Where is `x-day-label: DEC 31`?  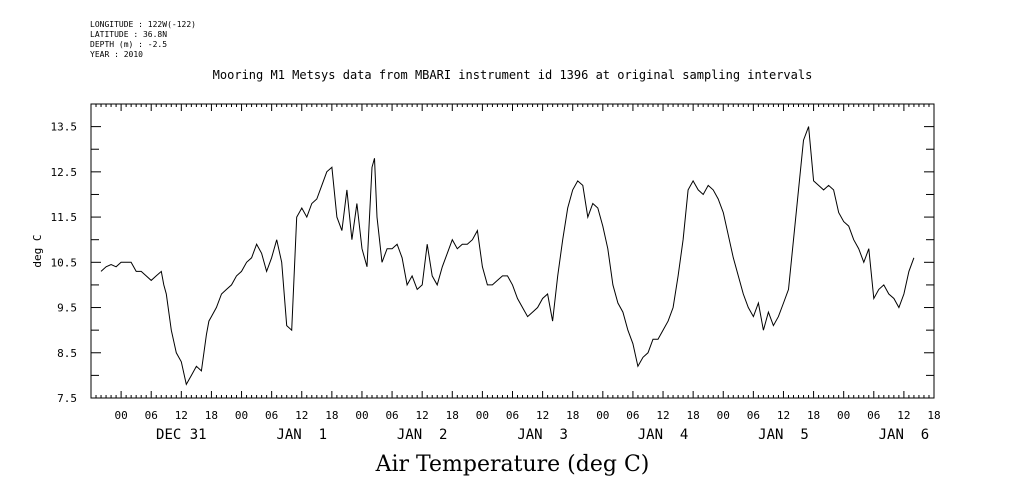 x-day-label: DEC 31 is located at coordinates (181, 435).